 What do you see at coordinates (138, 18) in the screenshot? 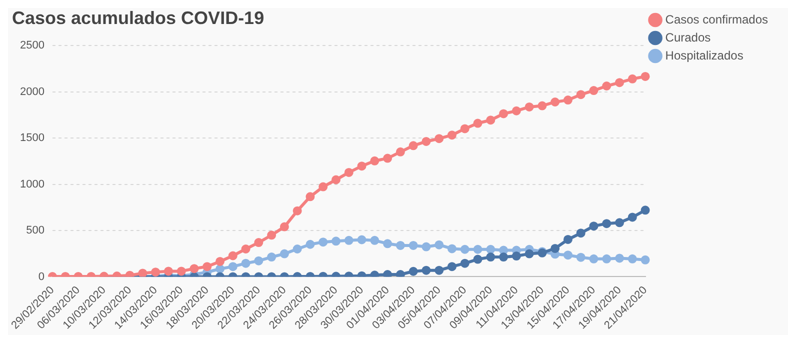
I see `chart-title: Casos acumulados COVID-19` at bounding box center [138, 18].